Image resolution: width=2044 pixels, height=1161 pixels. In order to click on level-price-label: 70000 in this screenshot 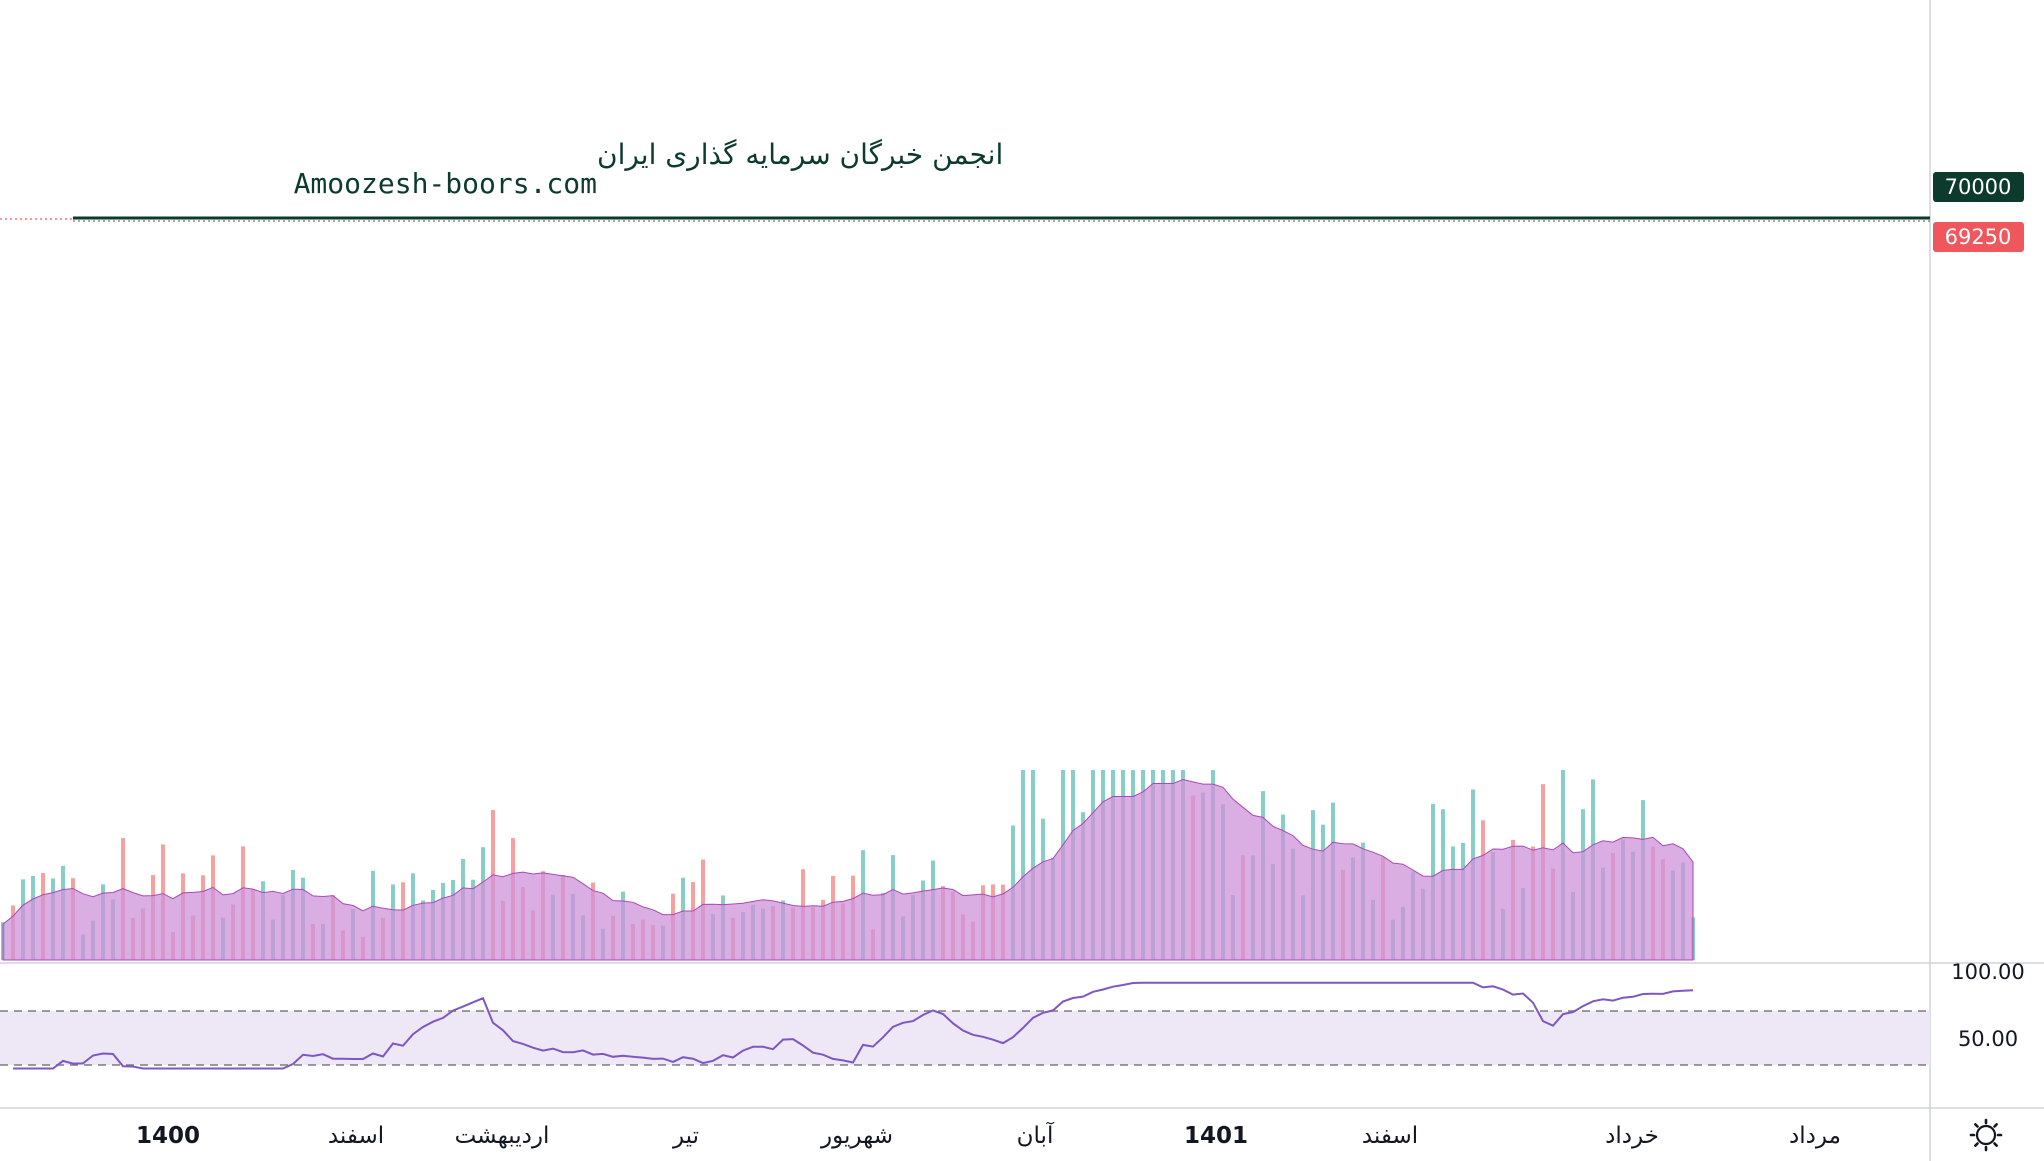, I will do `click(1978, 187)`.